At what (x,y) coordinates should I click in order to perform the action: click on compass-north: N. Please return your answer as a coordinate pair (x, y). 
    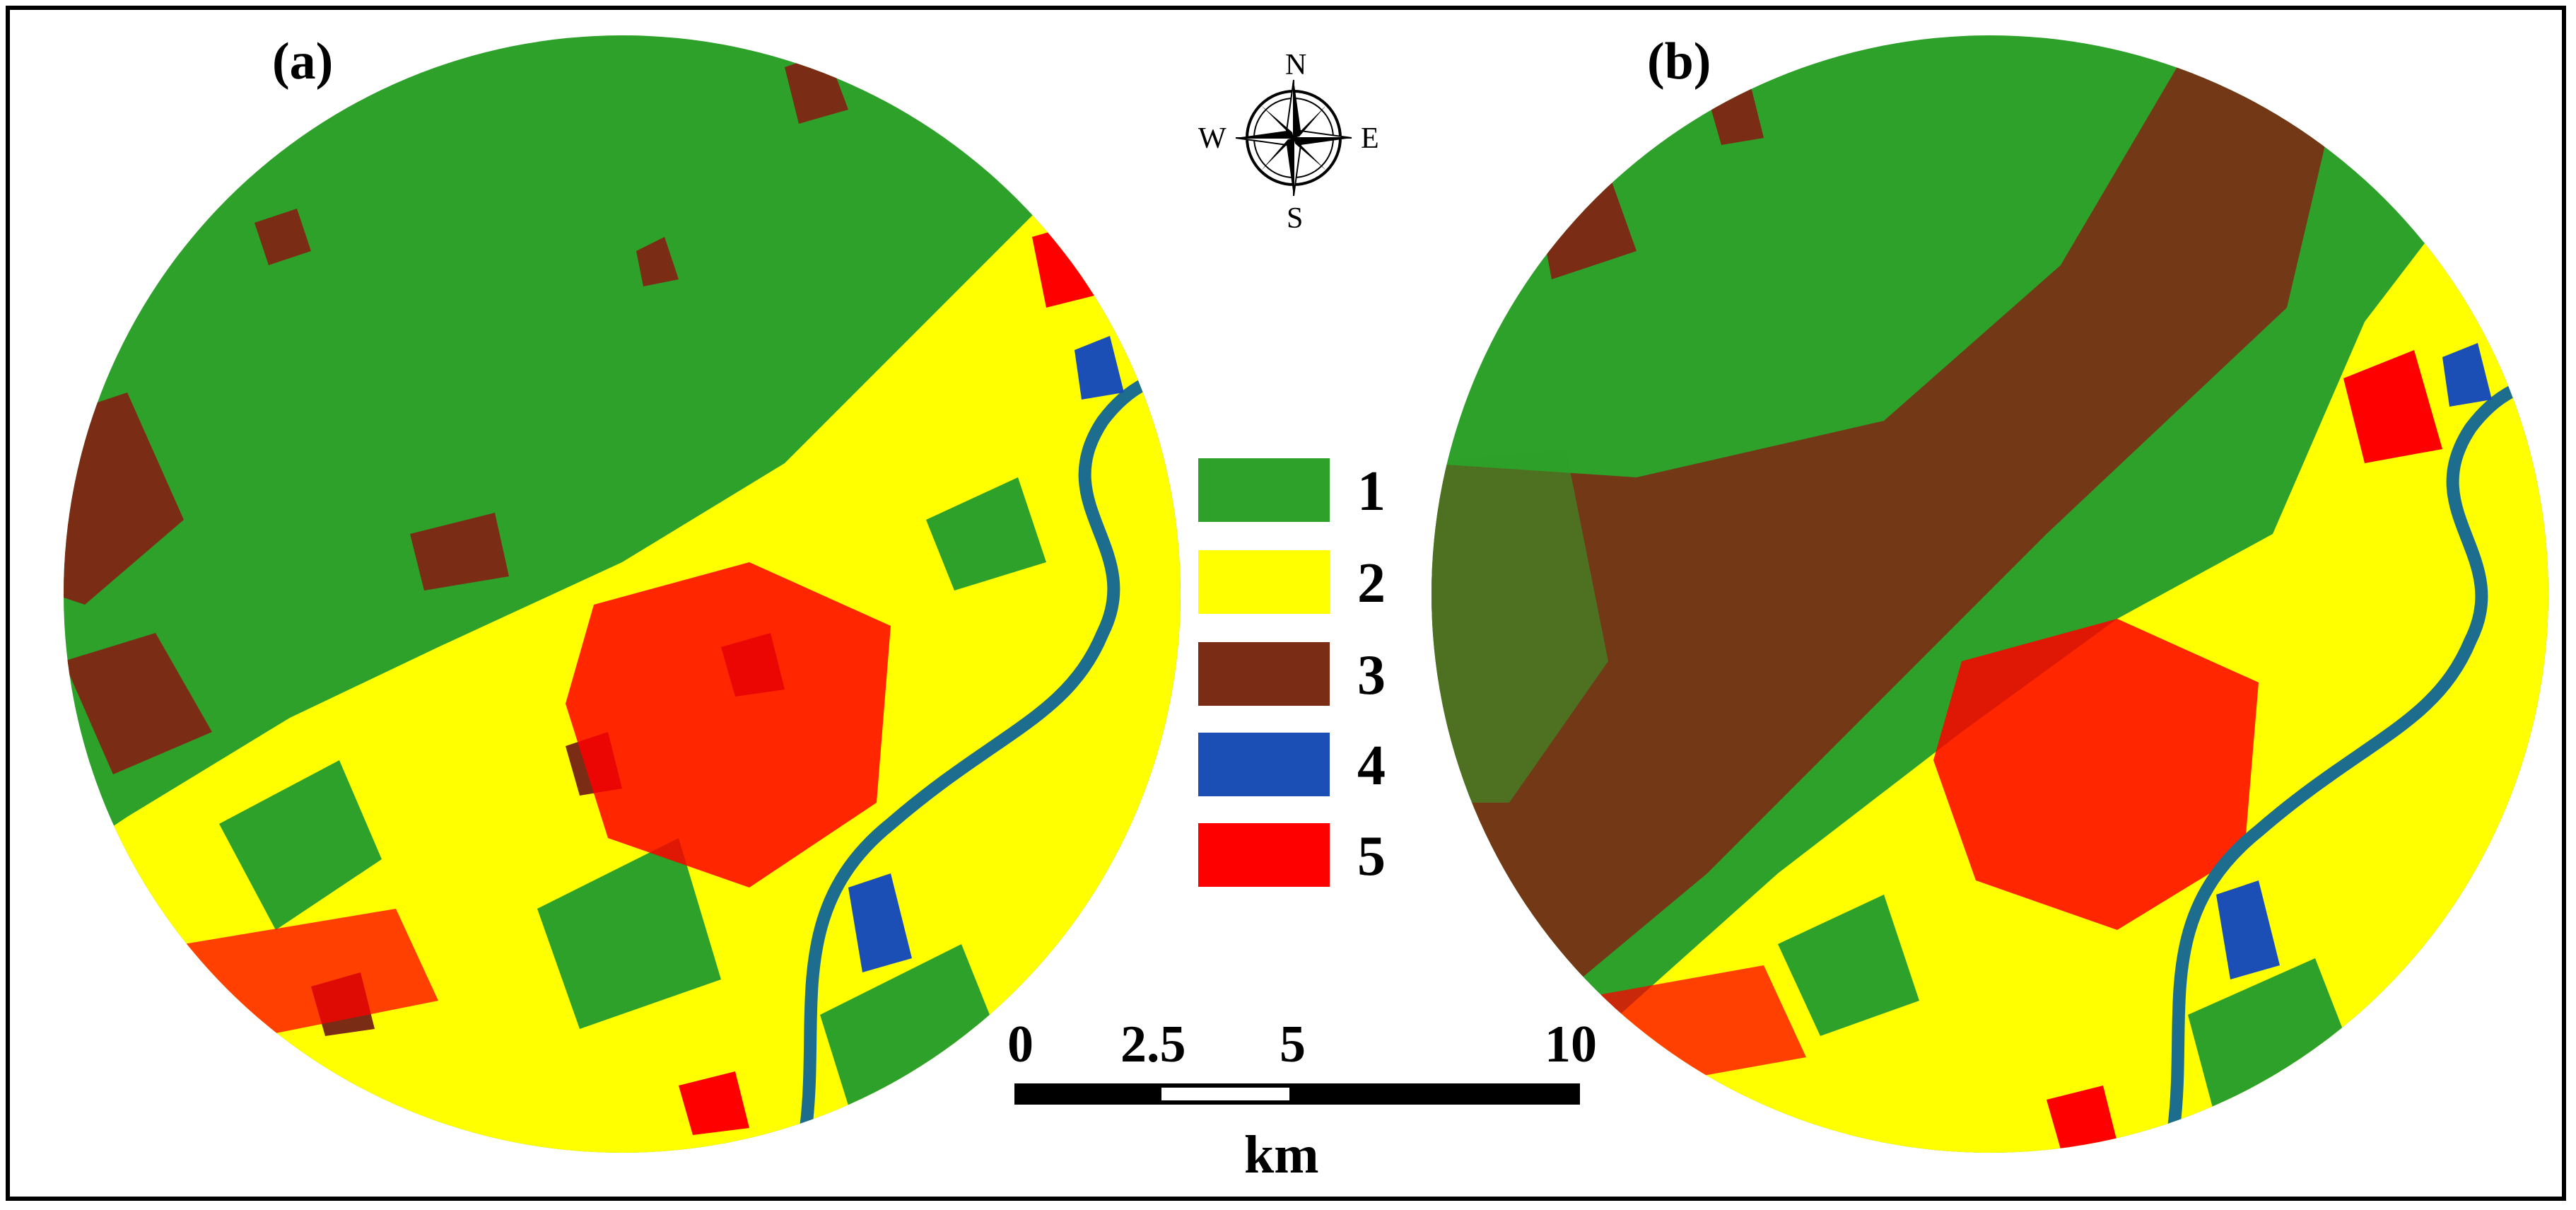
    Looking at the image, I should click on (1296, 65).